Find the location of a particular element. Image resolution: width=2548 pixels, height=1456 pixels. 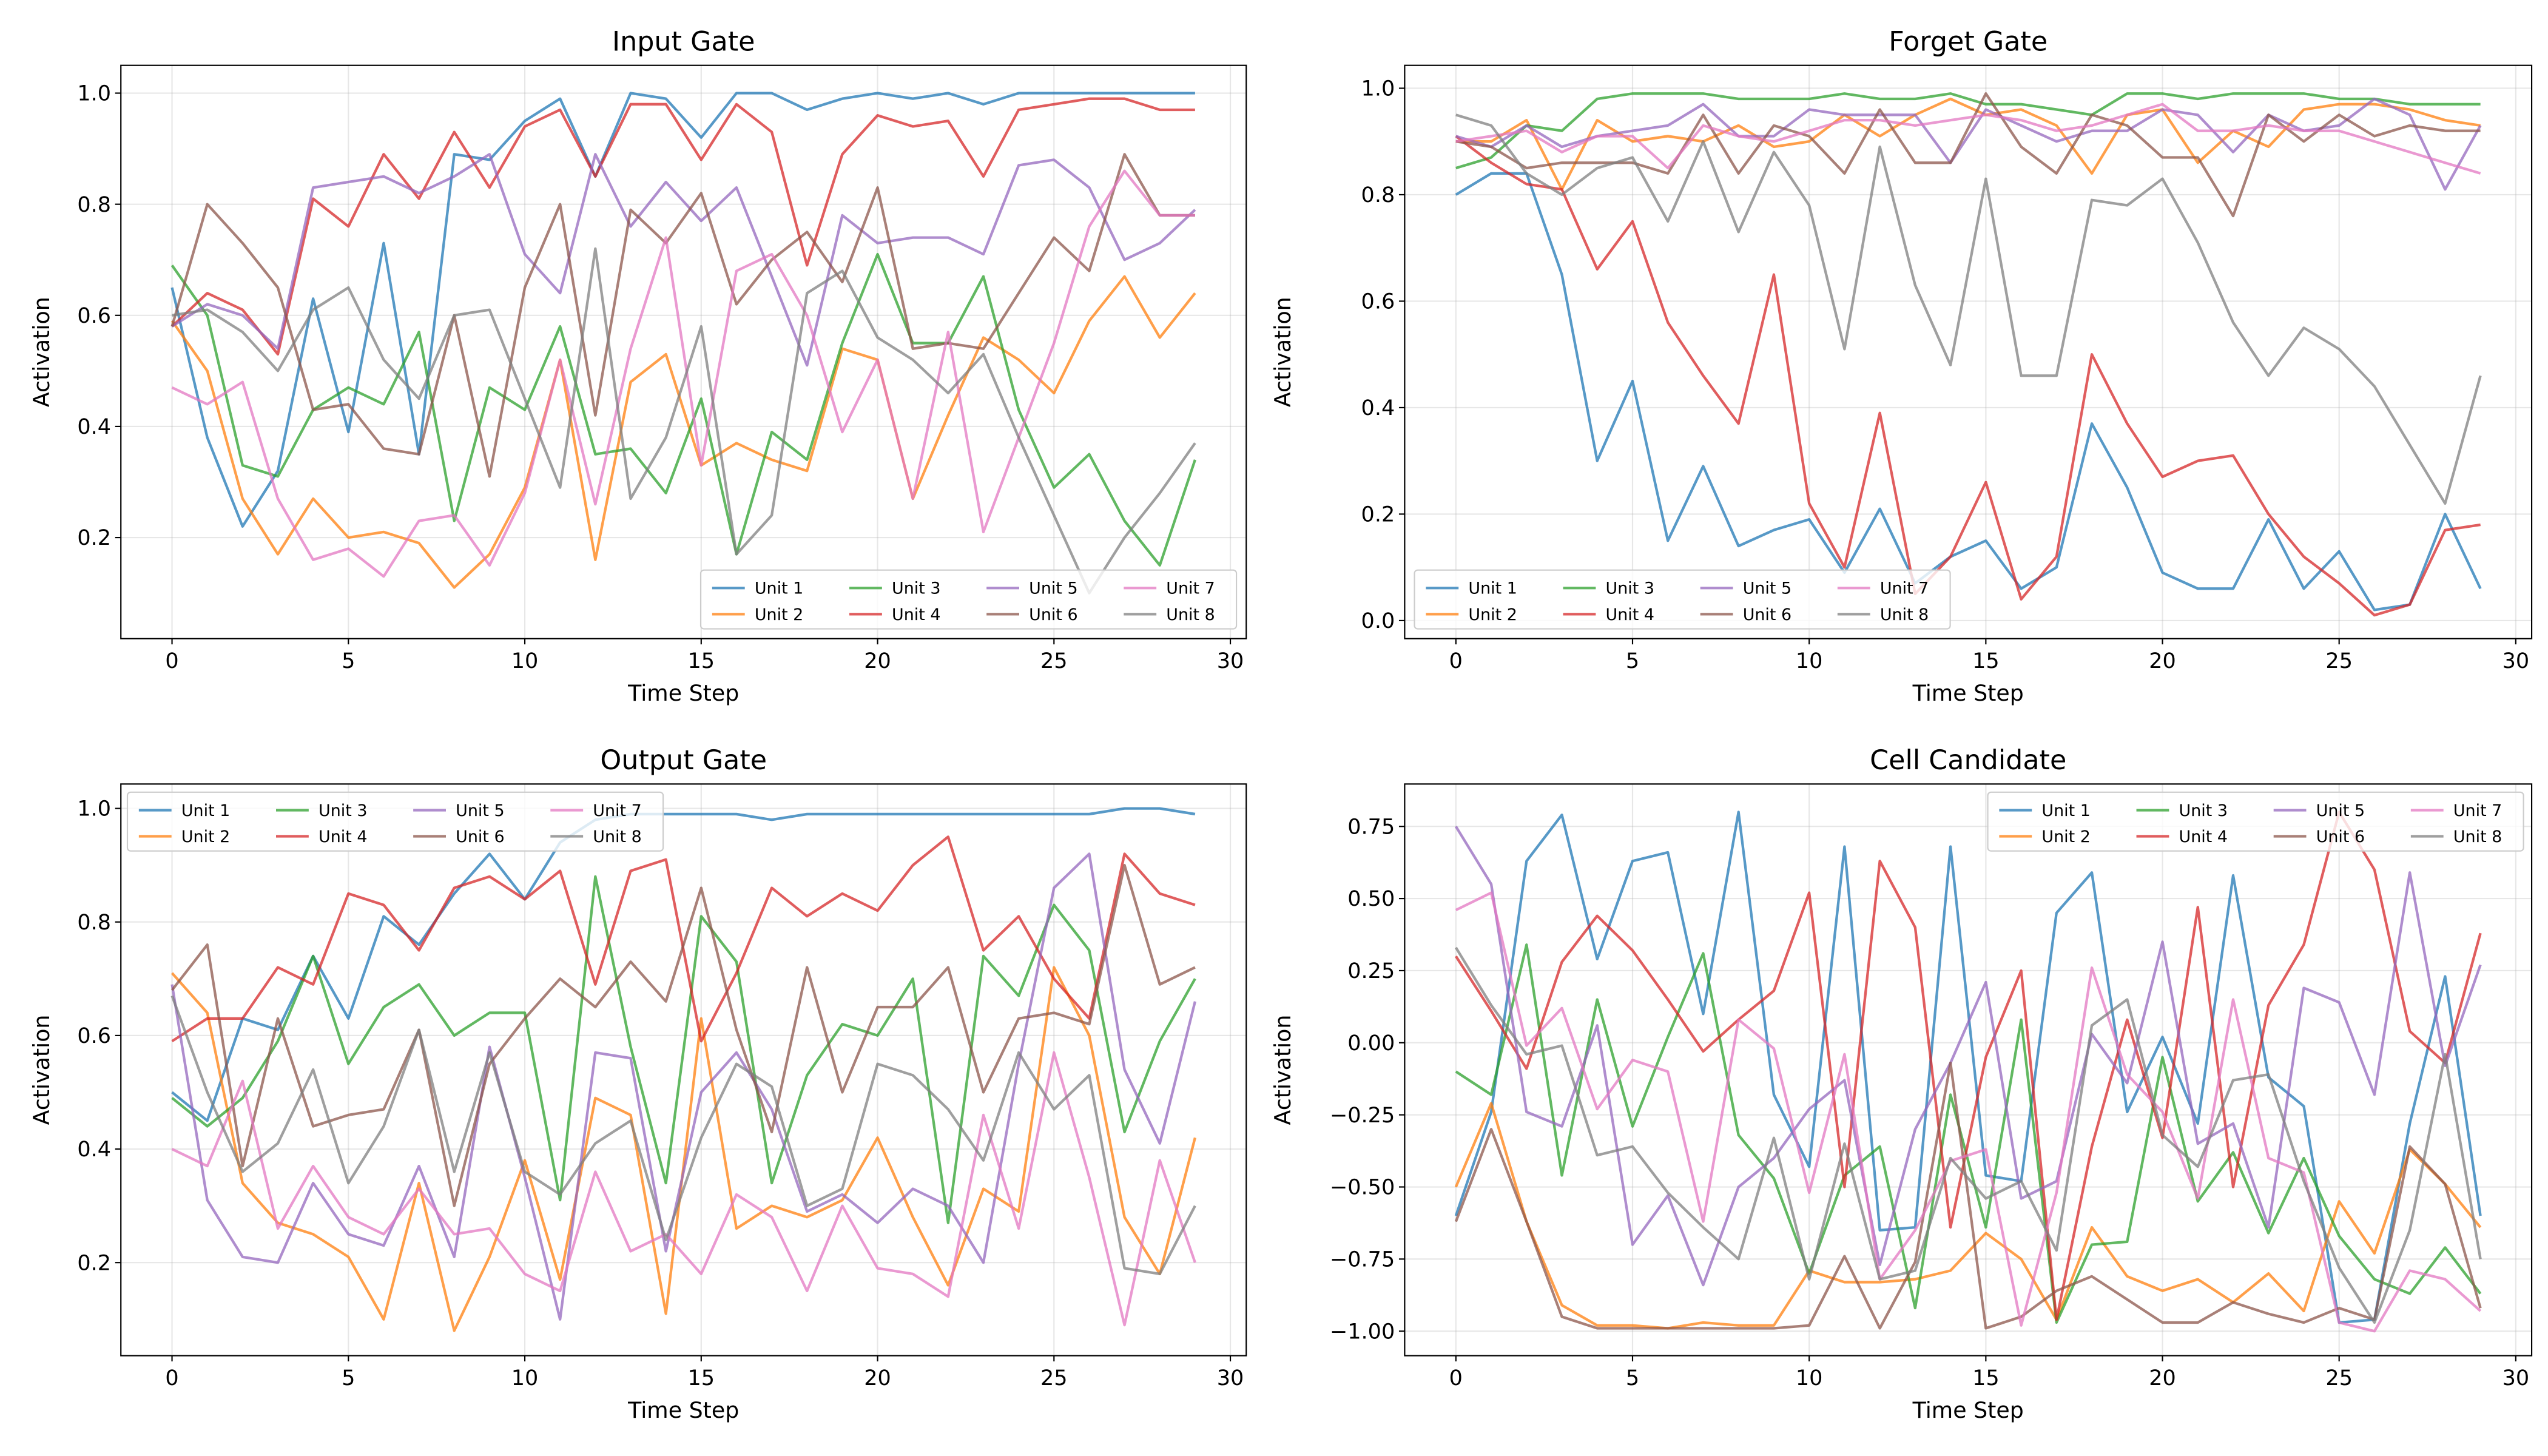

y-tick-label: 0.00 is located at coordinates (1371, 1043).